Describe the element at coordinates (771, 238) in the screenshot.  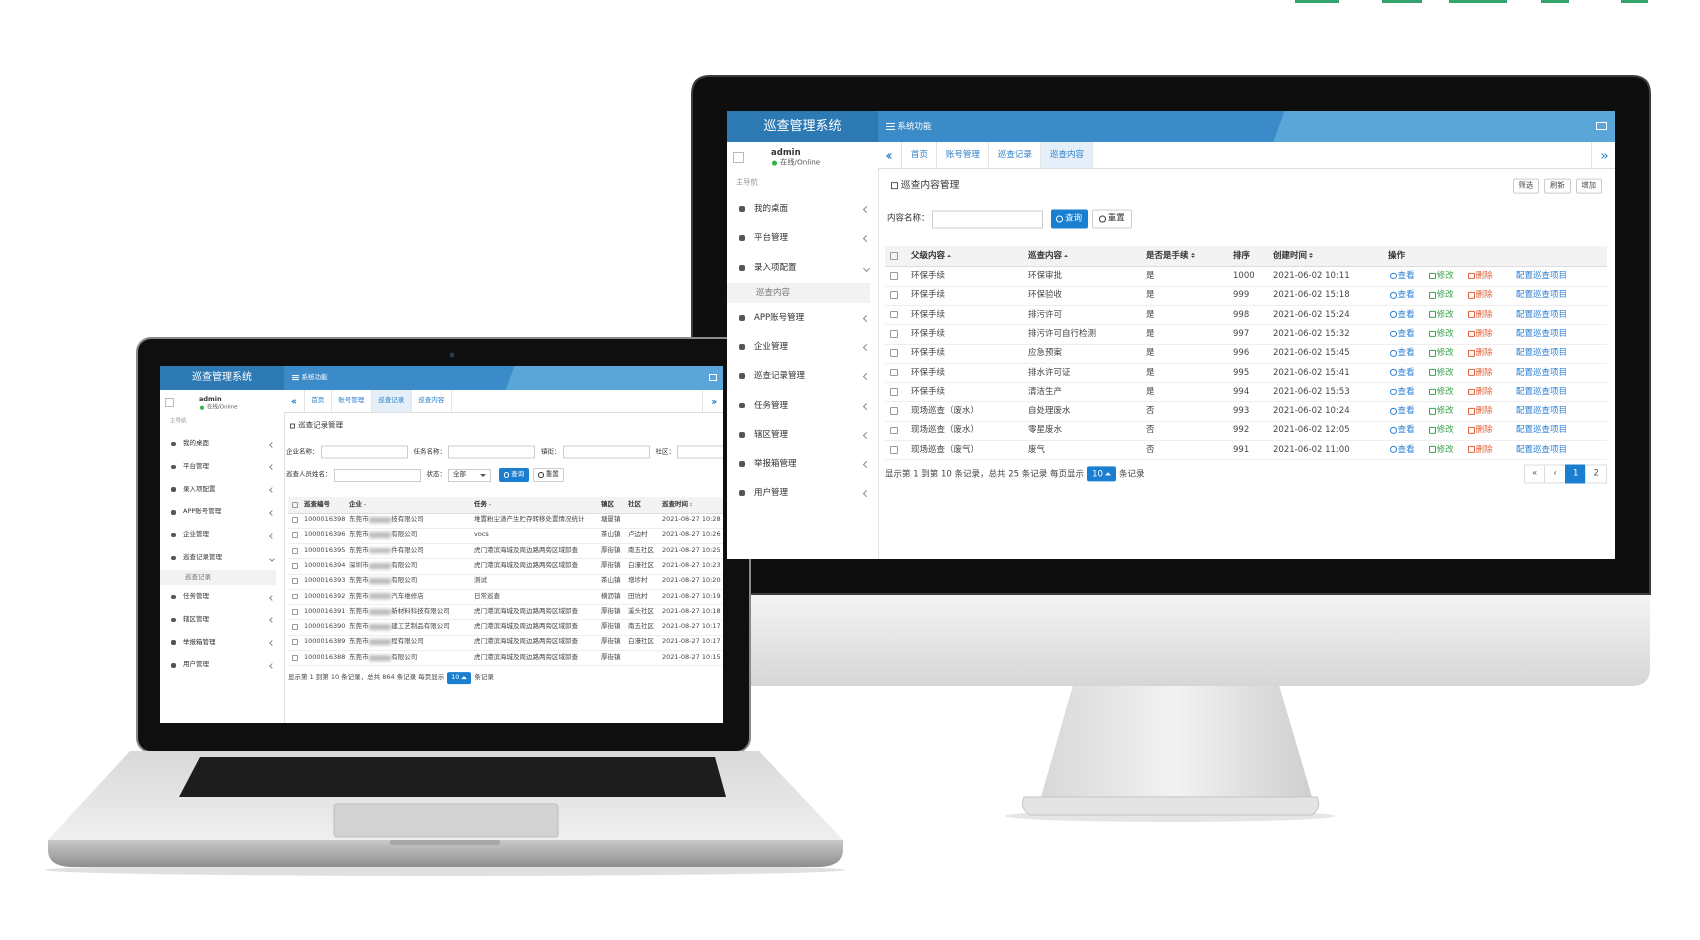
I see `menu-item: 平台管理` at that location.